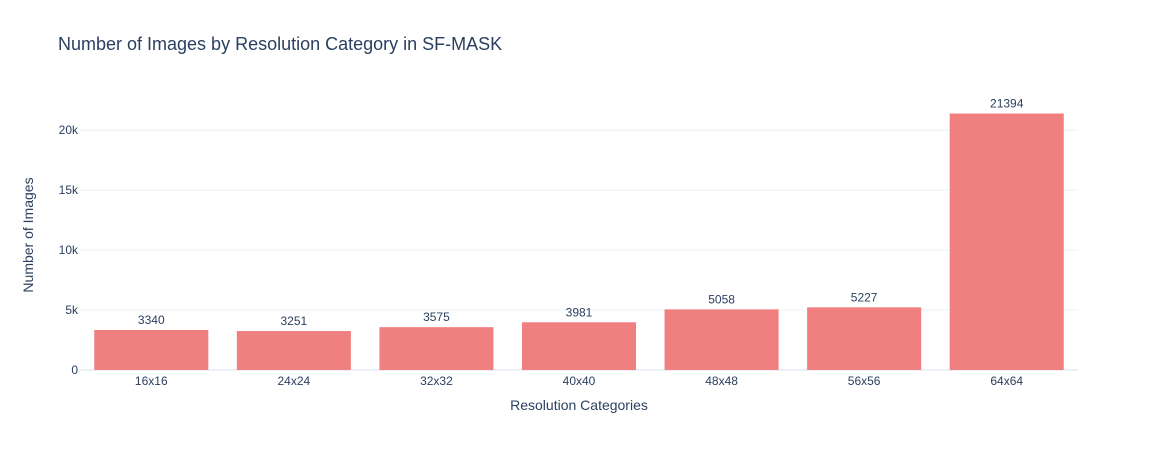 This screenshot has width=1158, height=450. Describe the element at coordinates (436, 381) in the screenshot. I see `x-tick-label: 32x32` at that location.